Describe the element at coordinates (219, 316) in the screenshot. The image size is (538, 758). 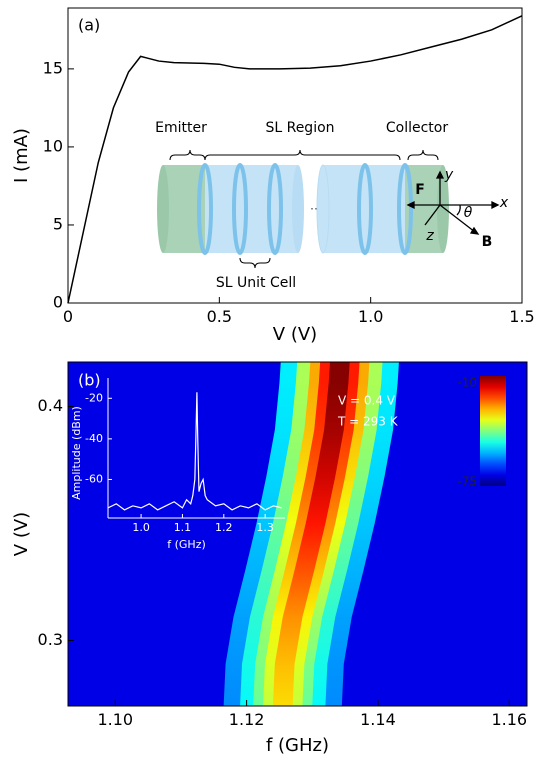
I see `x-tick-label: 0.5` at that location.